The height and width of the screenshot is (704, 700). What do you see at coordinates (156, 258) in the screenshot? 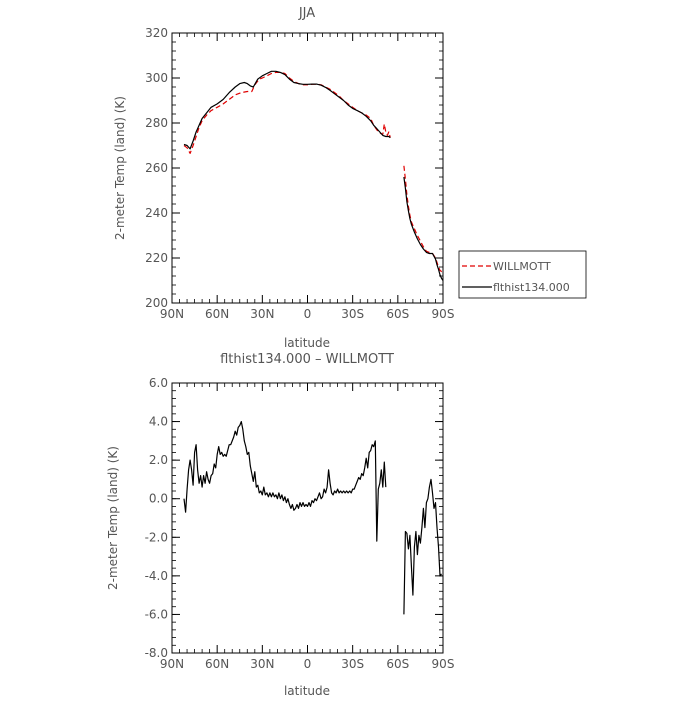
I see `top-y-tick-label: 220` at bounding box center [156, 258].